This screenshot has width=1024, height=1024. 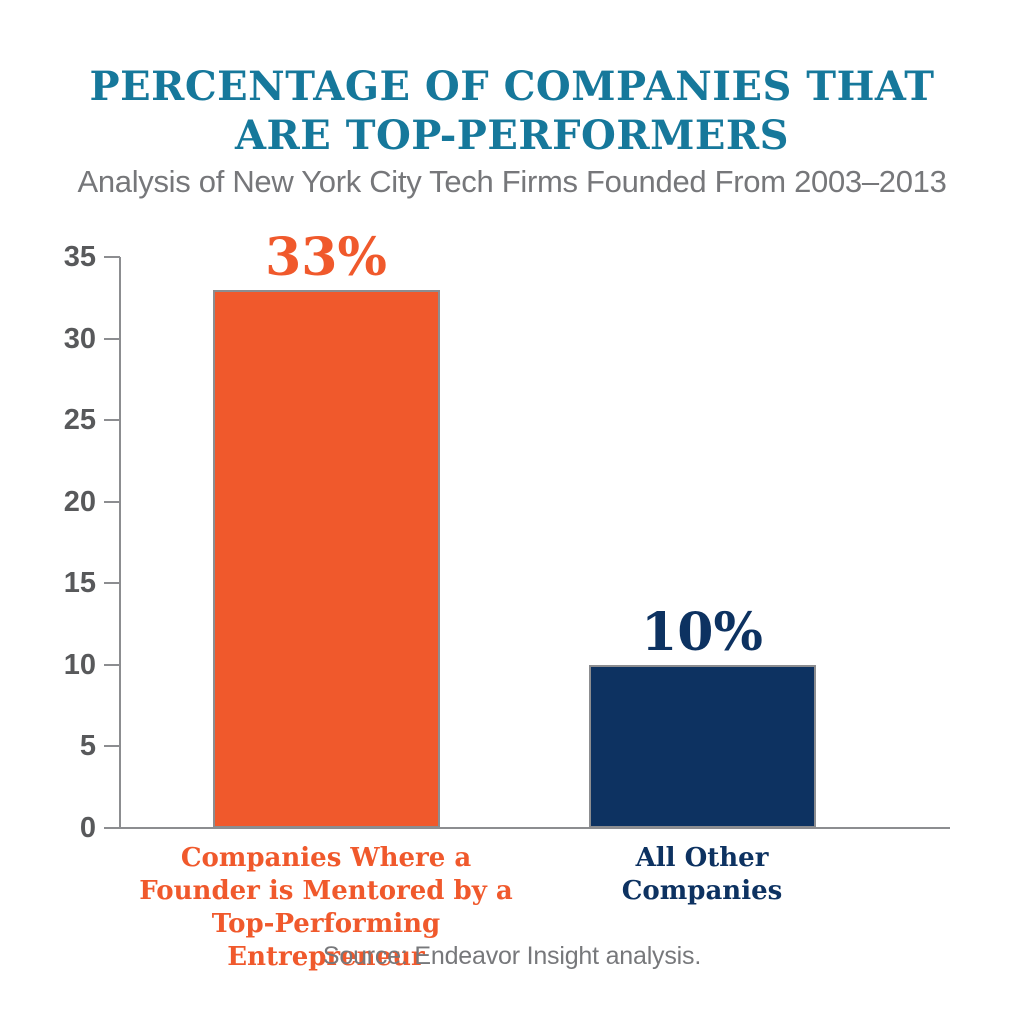 I want to click on y-axis-tick-label: 25, so click(x=79, y=420).